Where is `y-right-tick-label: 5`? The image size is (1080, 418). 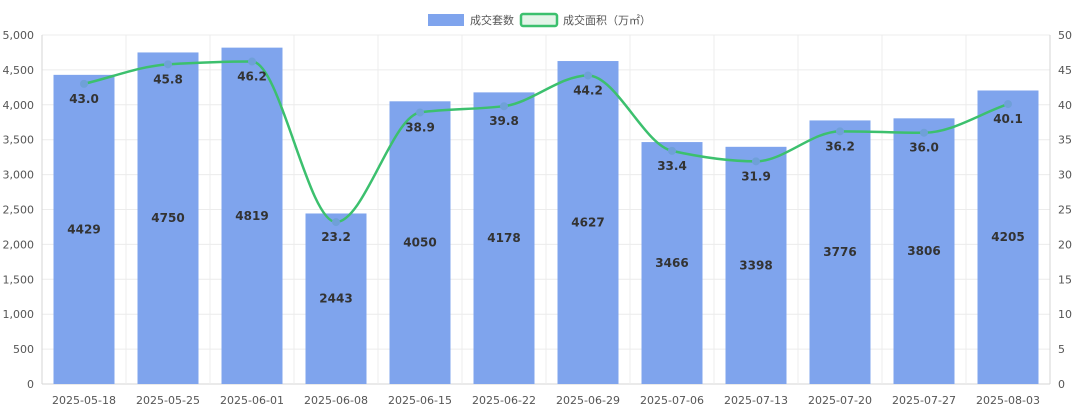 y-right-tick-label: 5 is located at coordinates (1061, 349).